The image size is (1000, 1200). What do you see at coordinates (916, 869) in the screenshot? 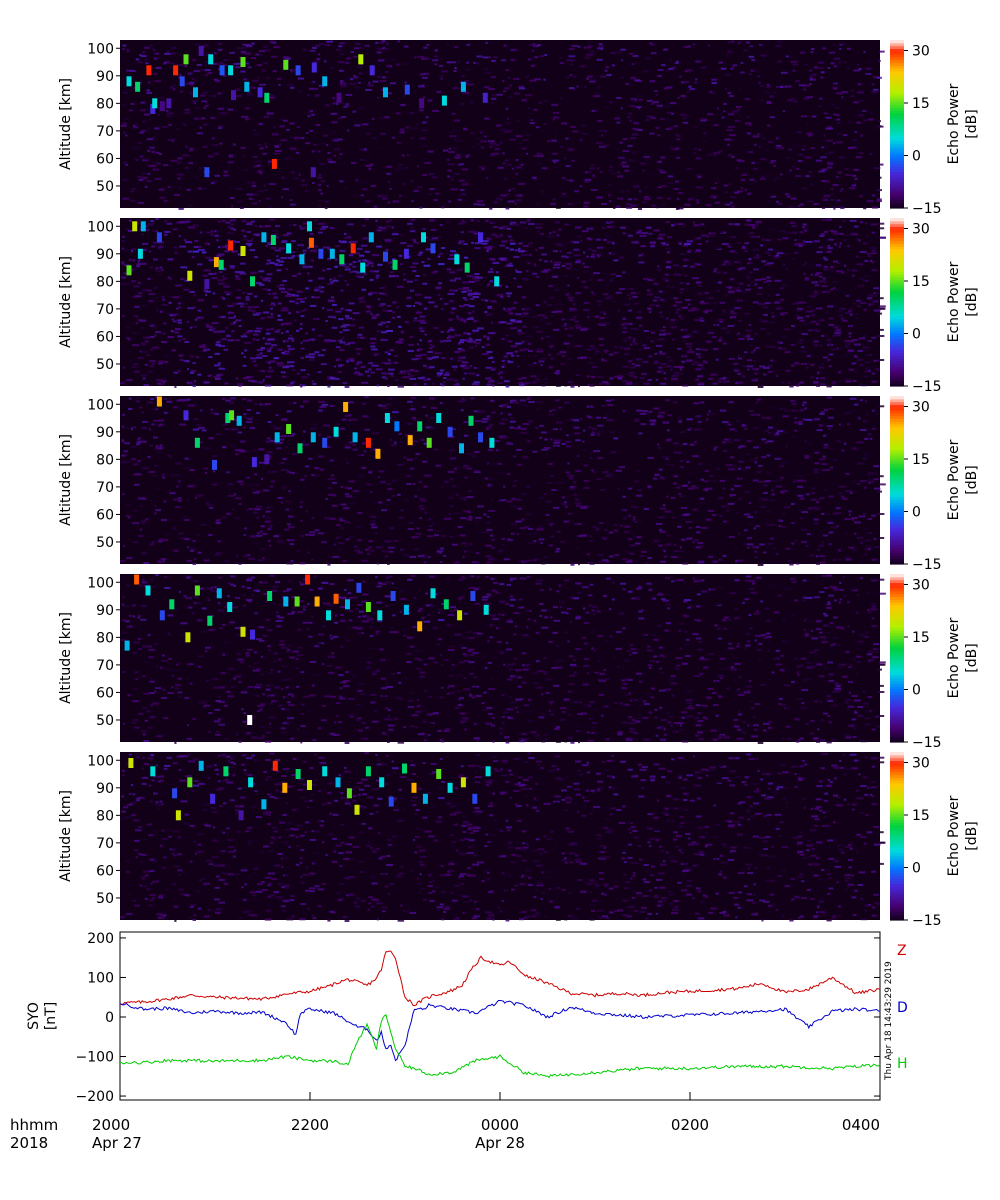
I see `colorbar-tick-label: 0` at bounding box center [916, 869].